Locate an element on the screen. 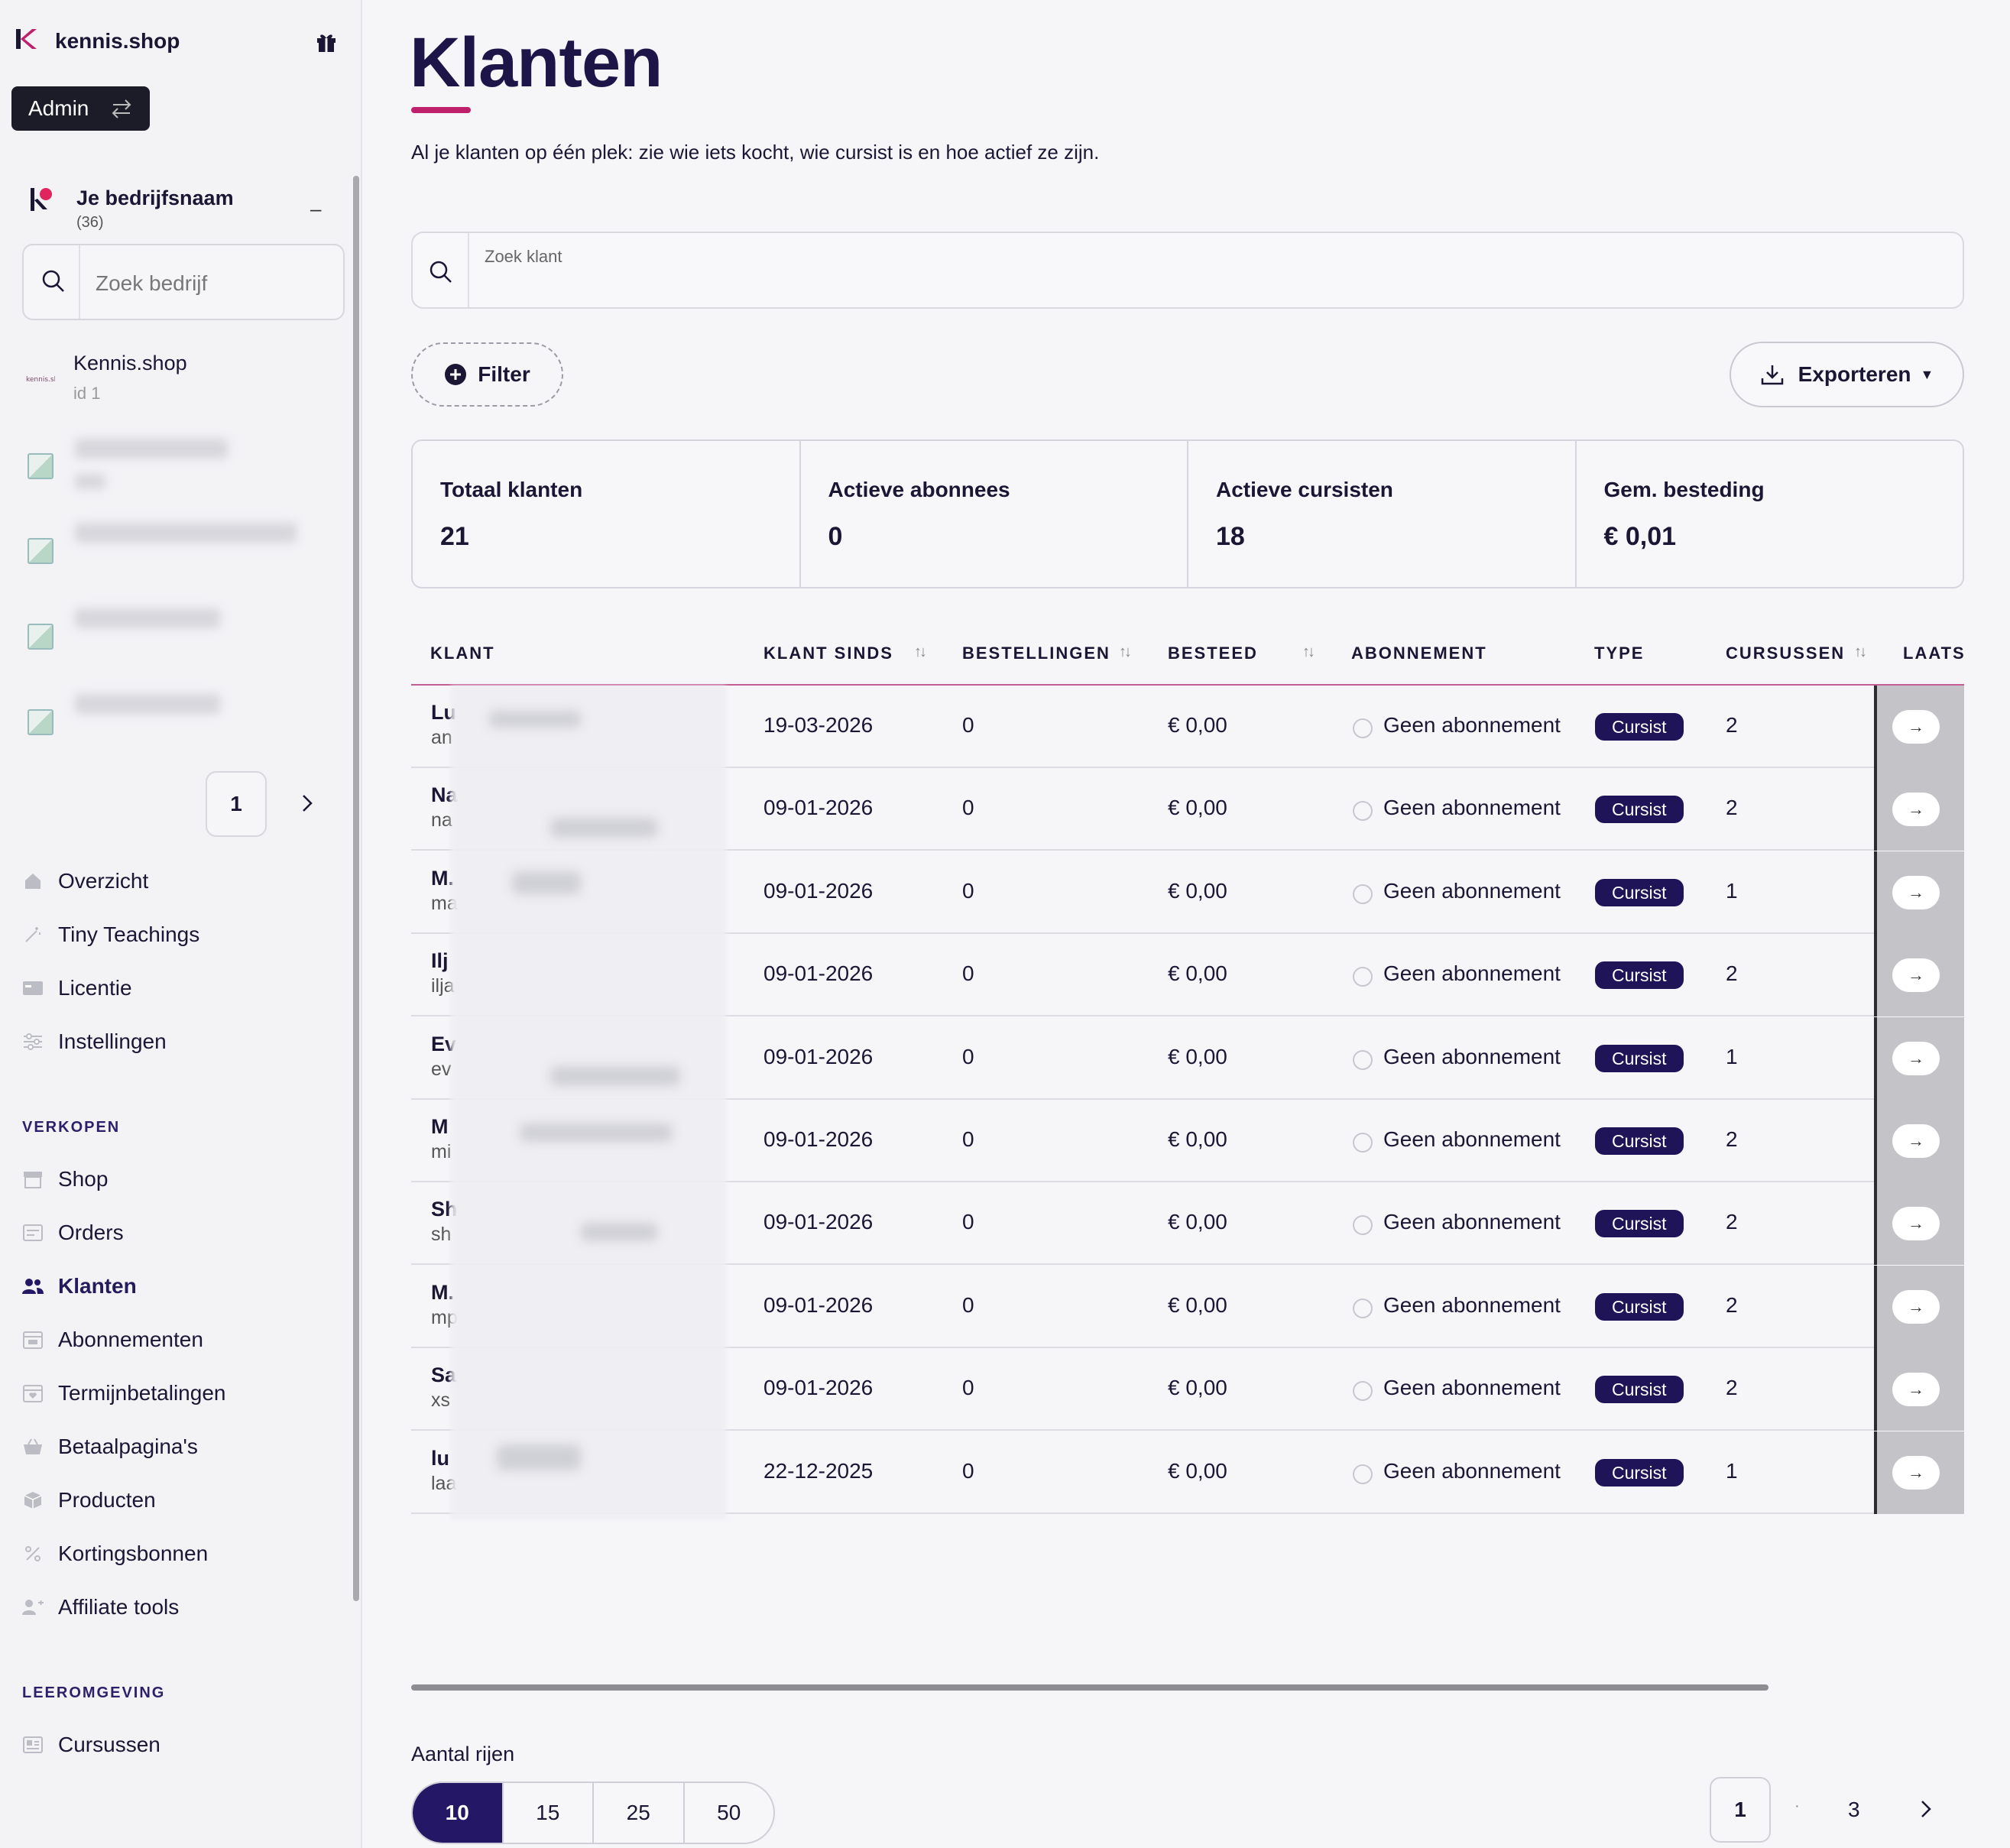 Image resolution: width=2010 pixels, height=1848 pixels. rows-option-50: 50 is located at coordinates (729, 1812).